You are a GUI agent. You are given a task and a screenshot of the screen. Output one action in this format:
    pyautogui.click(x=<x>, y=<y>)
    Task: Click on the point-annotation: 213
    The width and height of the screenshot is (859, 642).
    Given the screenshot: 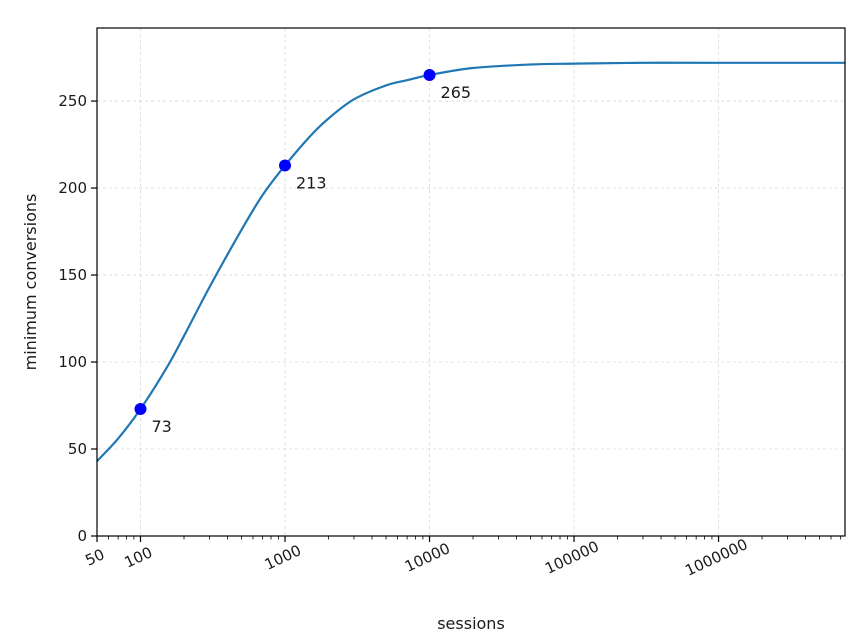 What is the action you would take?
    pyautogui.click(x=311, y=182)
    